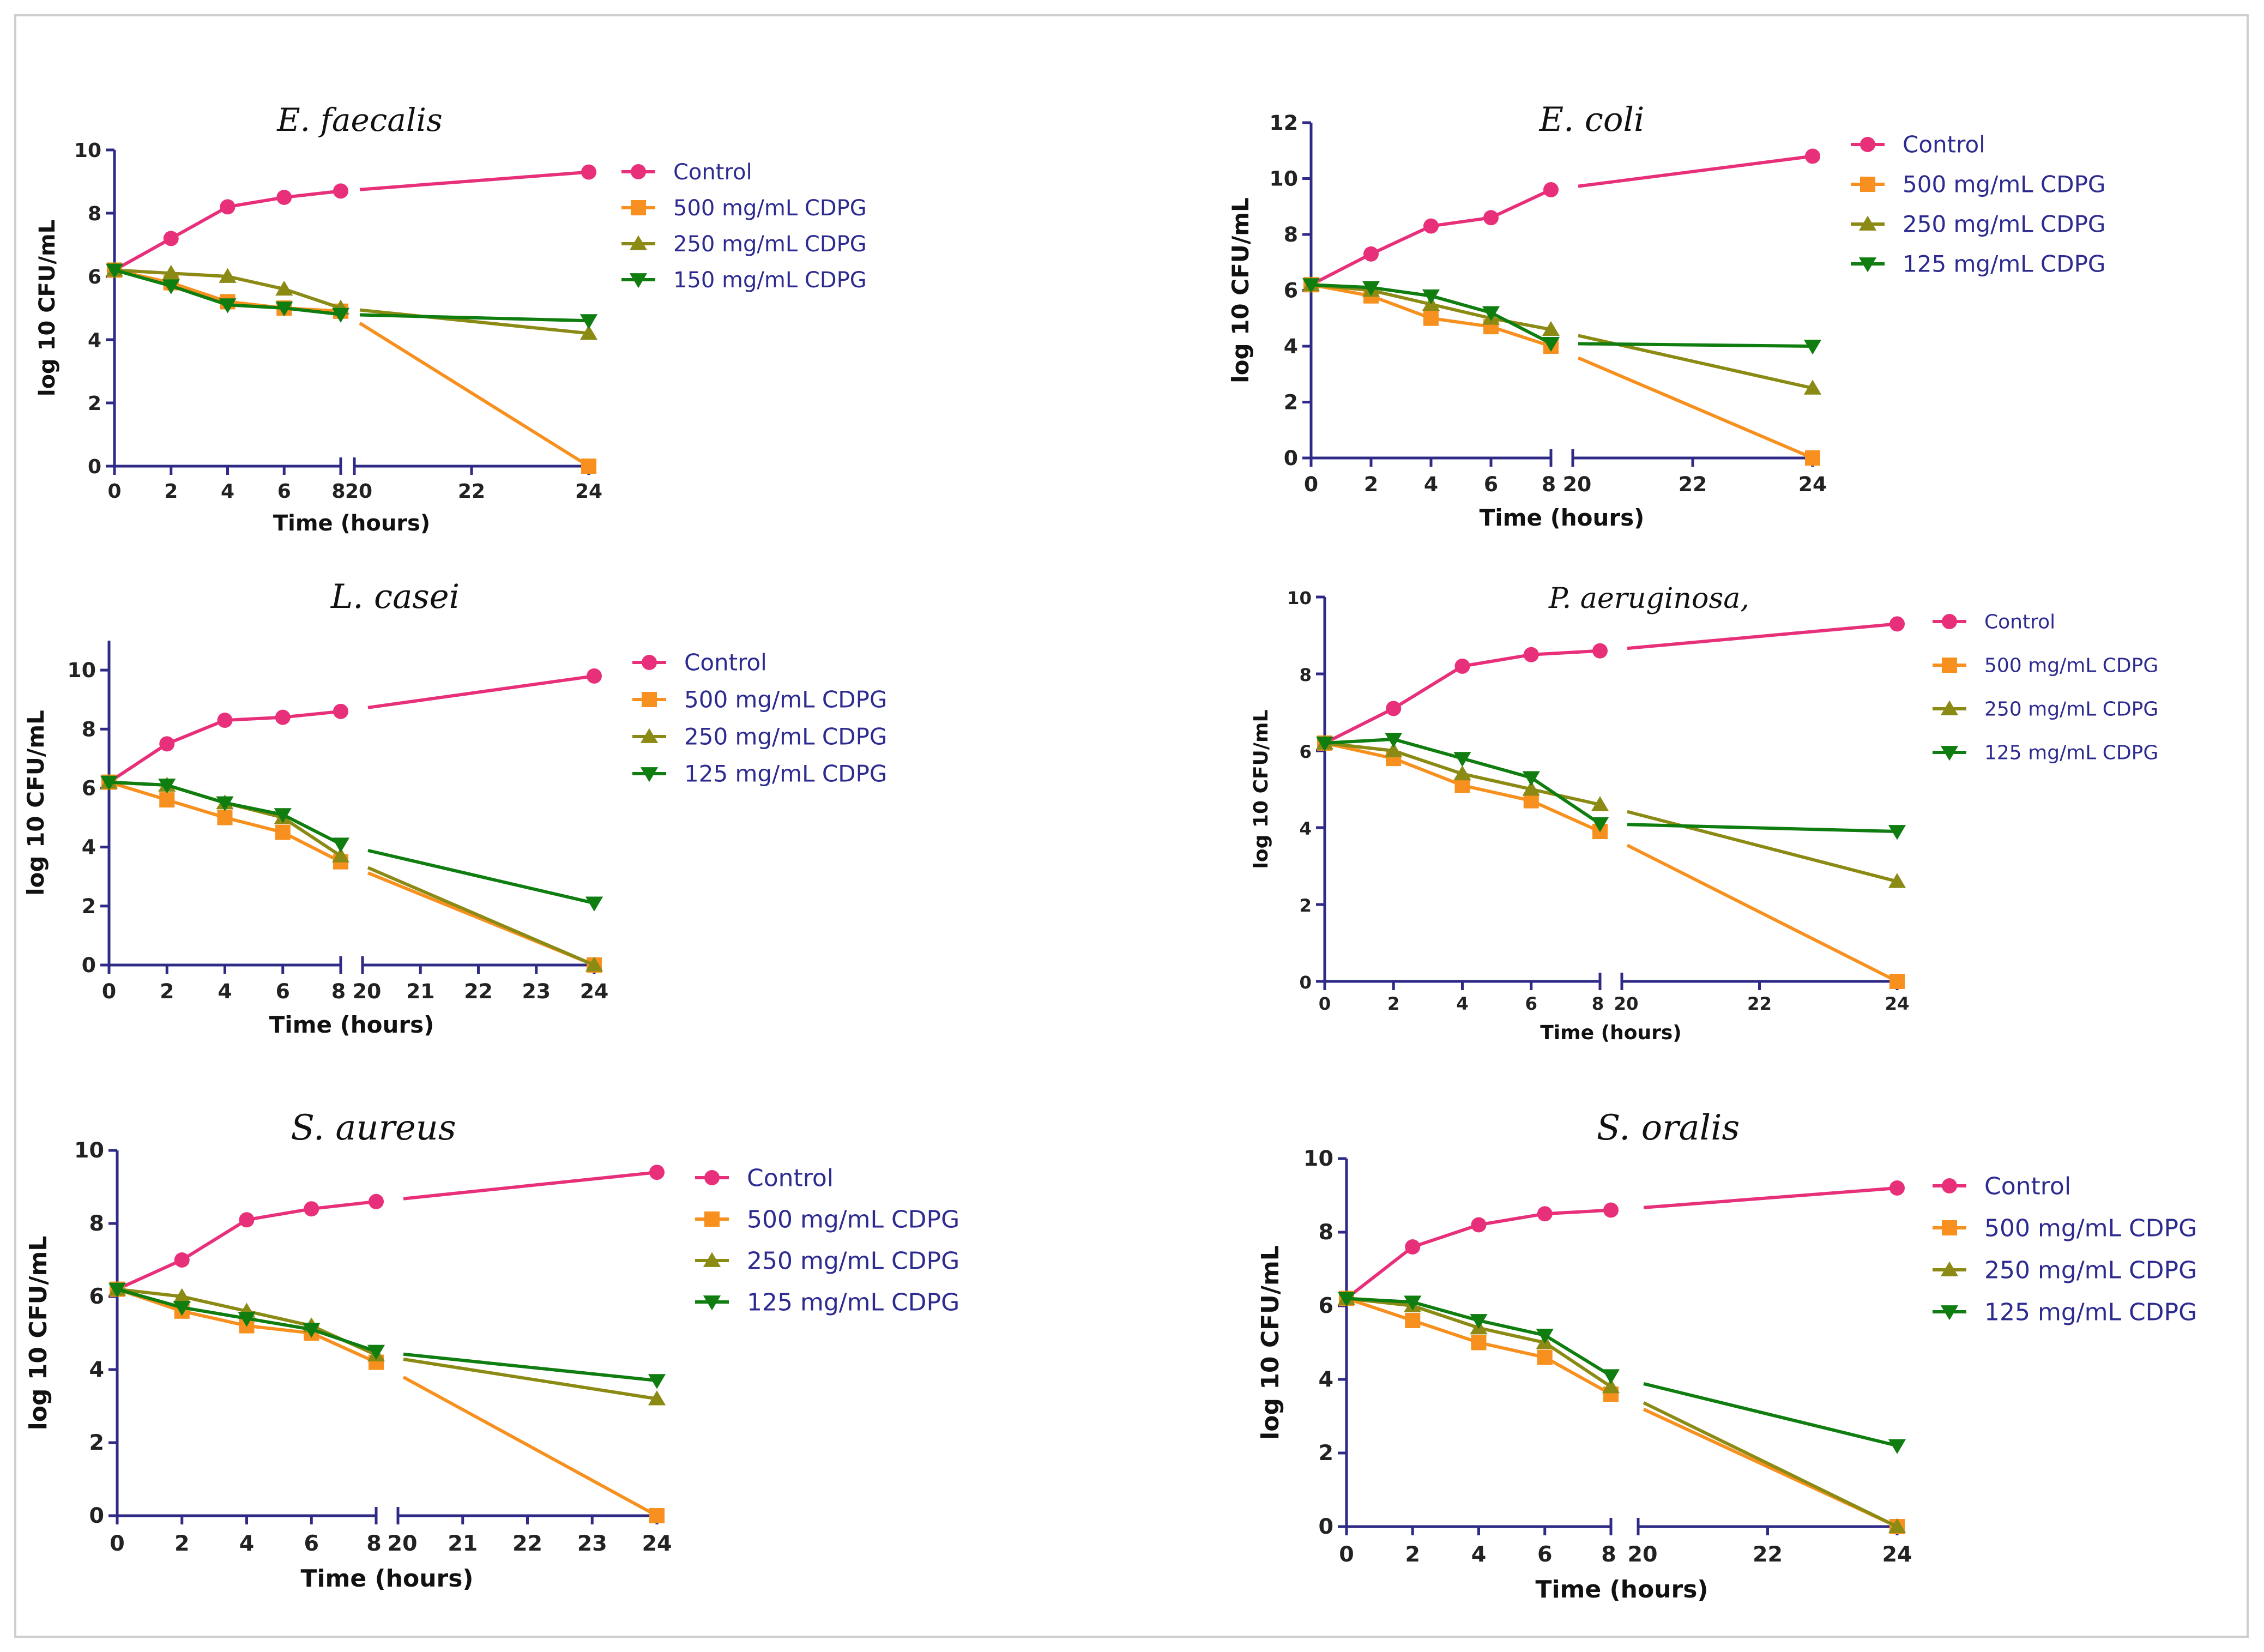 This screenshot has height=1652, width=2264. I want to click on chart-title: E. faecalis, so click(359, 119).